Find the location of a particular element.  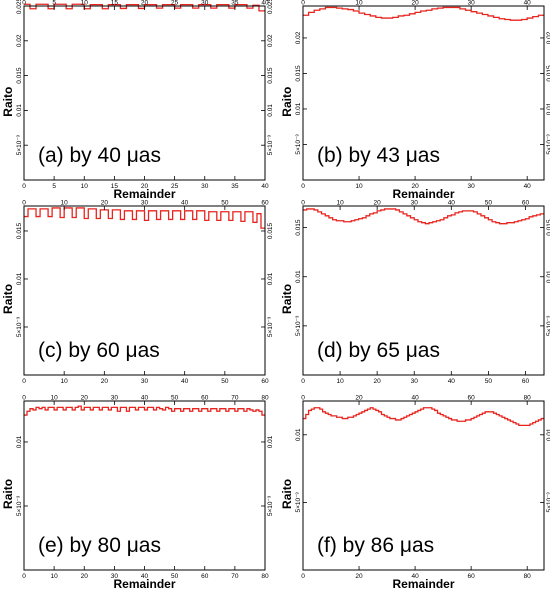

panel-label: (d) by 65 μas is located at coordinates (378, 350).